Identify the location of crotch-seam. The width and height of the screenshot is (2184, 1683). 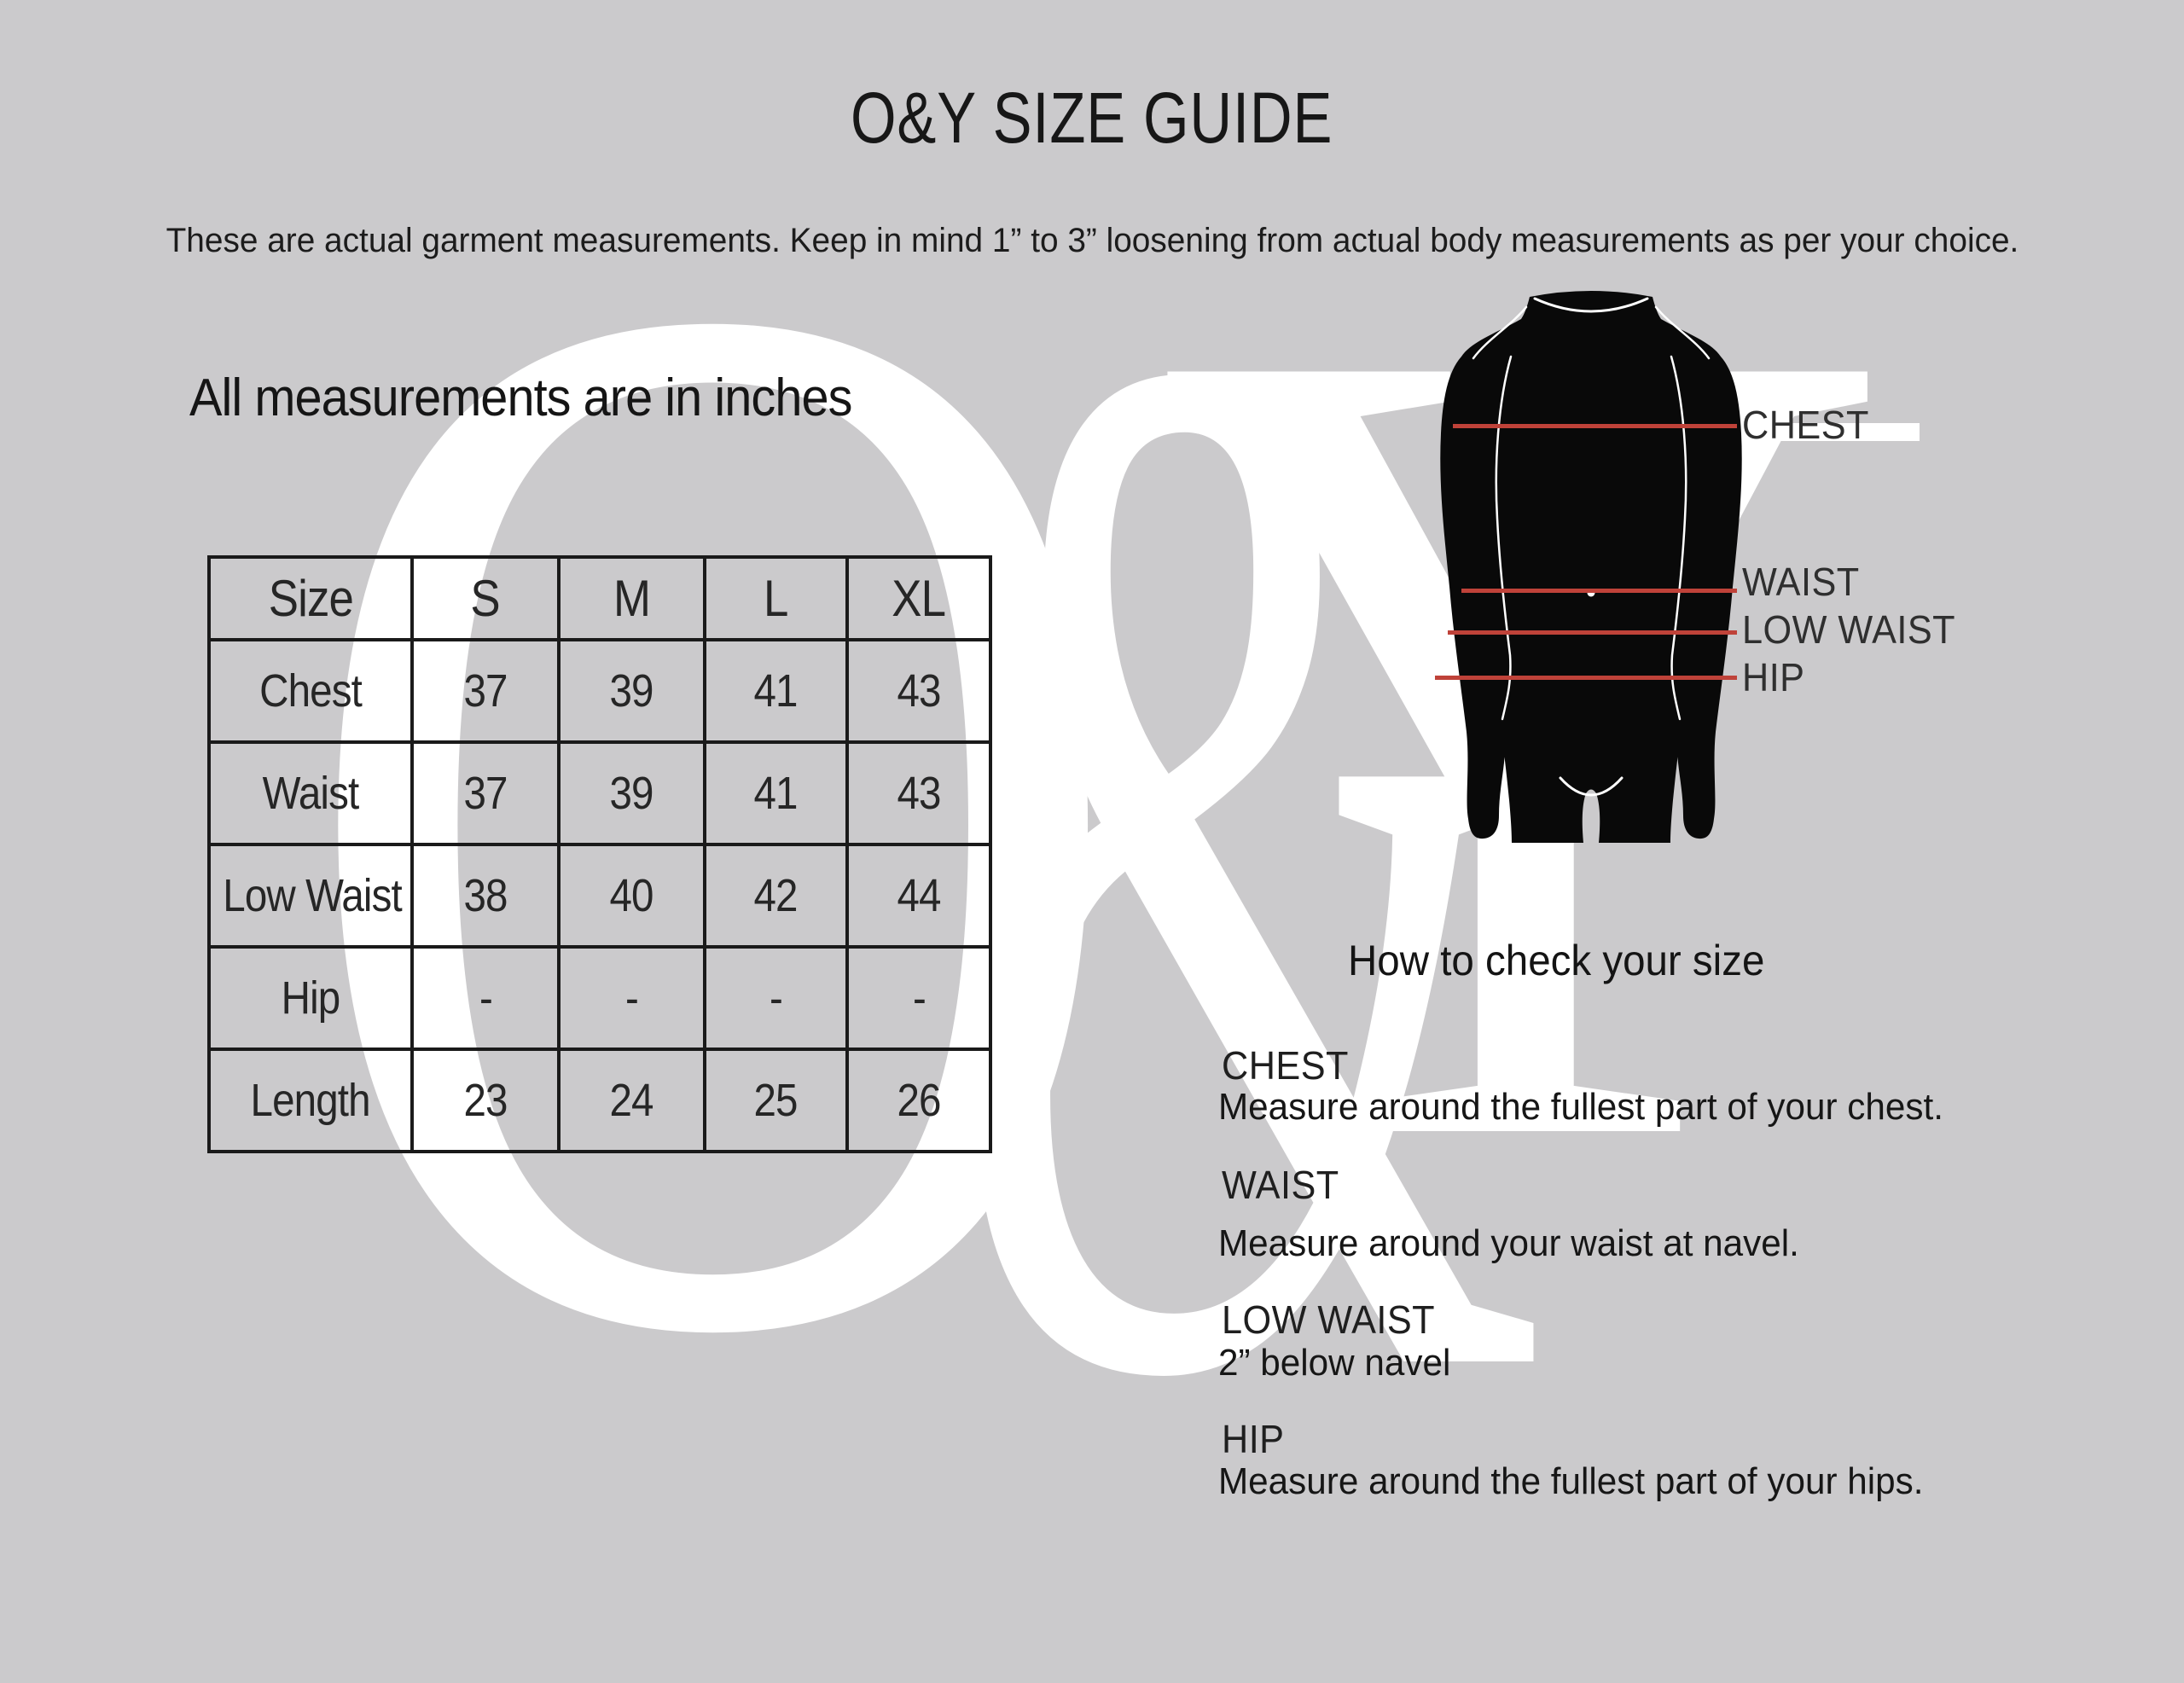
(1591, 786).